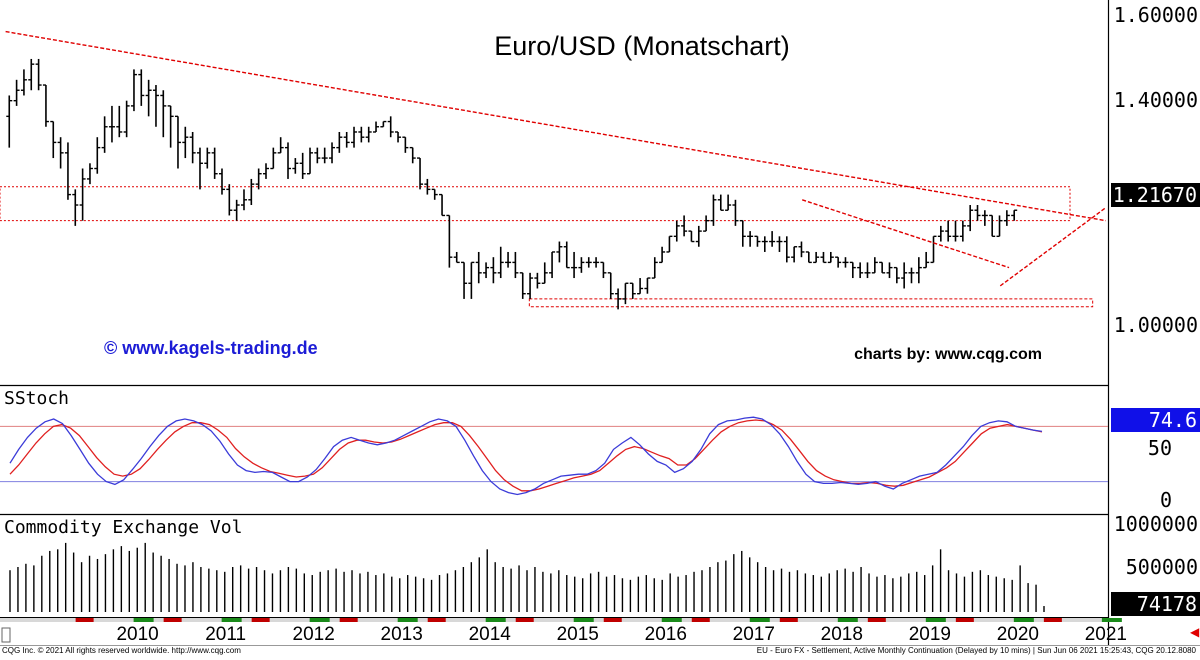  What do you see at coordinates (314, 634) in the screenshot?
I see `x-tick-label: 2012` at bounding box center [314, 634].